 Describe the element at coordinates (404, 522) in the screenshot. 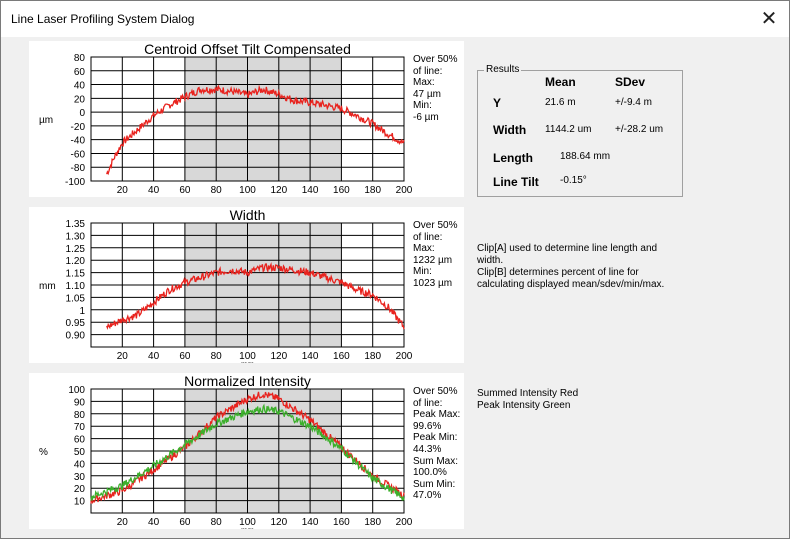

I see `x-tick-label: 200` at that location.